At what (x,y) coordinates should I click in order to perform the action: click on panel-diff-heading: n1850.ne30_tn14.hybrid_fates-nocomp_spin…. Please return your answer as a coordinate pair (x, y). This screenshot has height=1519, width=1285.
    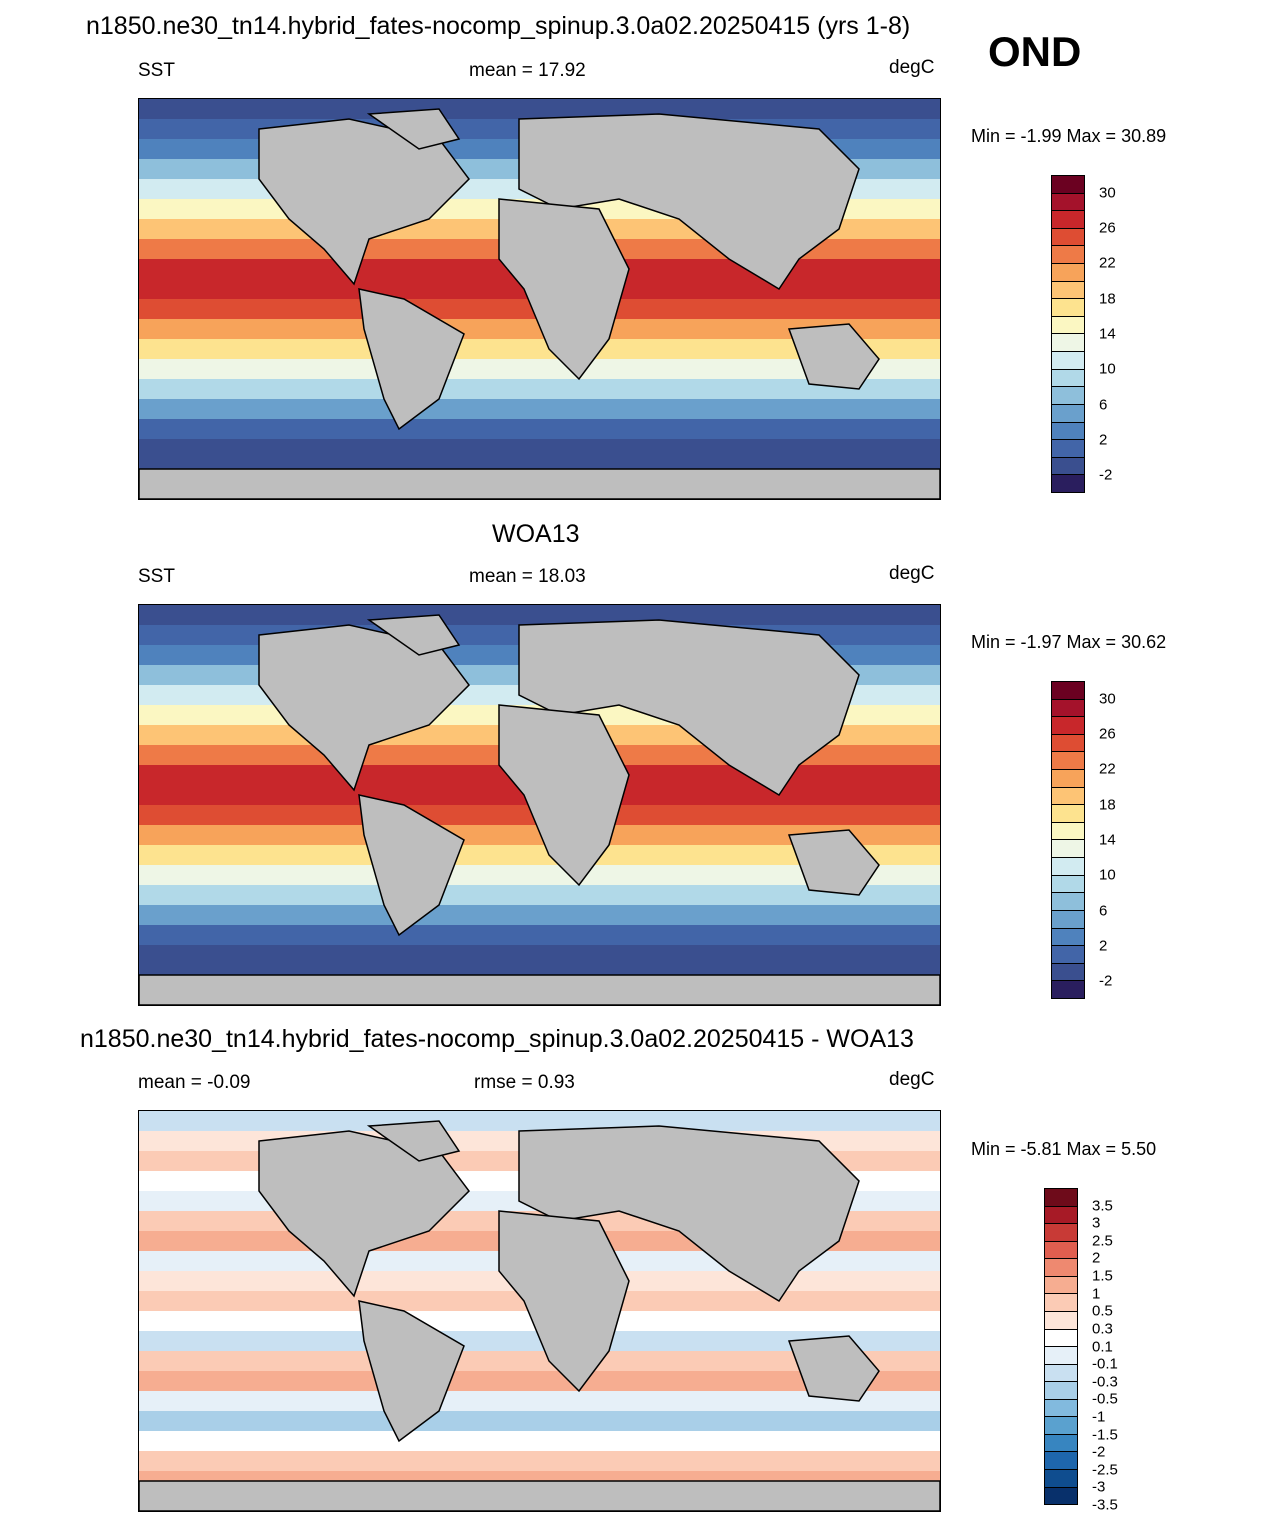
    Looking at the image, I should click on (497, 1039).